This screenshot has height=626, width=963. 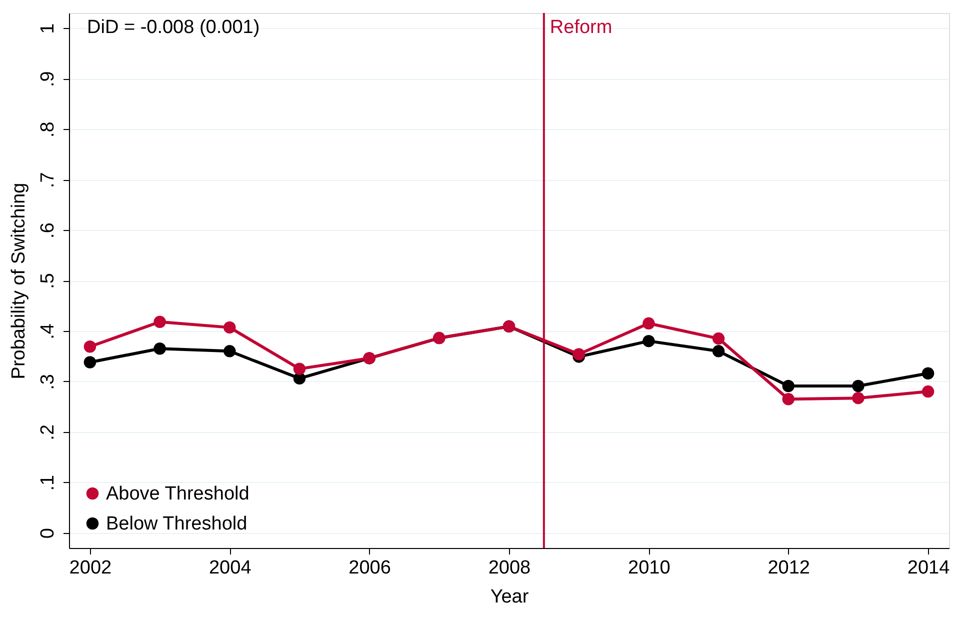 What do you see at coordinates (230, 568) in the screenshot?
I see `x-tick-label: 2004` at bounding box center [230, 568].